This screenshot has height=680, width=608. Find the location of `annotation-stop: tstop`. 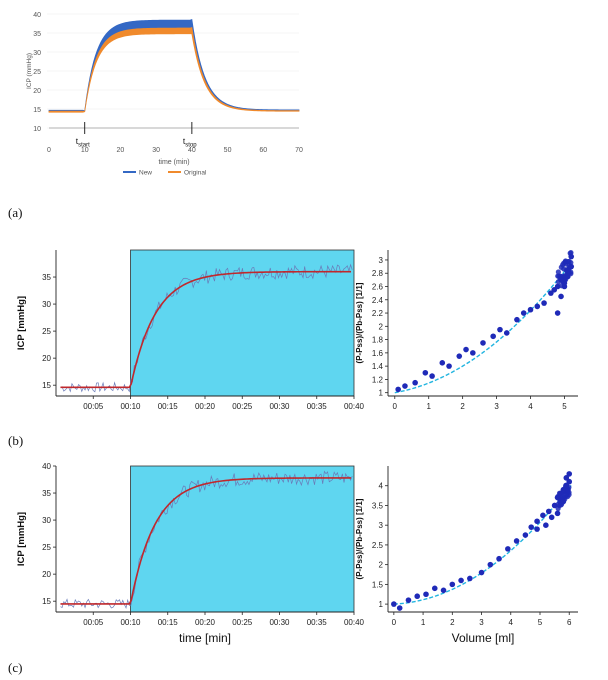

annotation-stop: tstop is located at coordinates (190, 142).